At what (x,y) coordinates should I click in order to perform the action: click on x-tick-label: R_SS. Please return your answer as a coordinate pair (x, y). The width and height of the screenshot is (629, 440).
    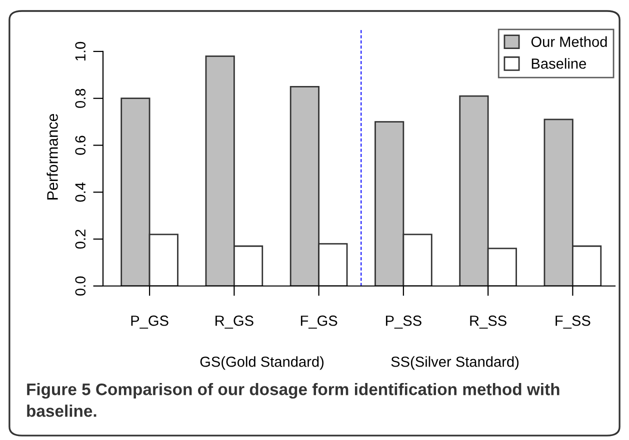
    Looking at the image, I should click on (488, 322).